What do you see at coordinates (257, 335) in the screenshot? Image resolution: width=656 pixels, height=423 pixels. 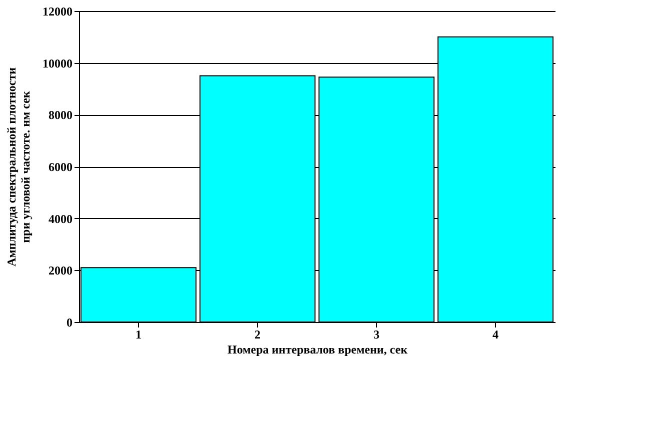 I see `x-tick-label: 2` at bounding box center [257, 335].